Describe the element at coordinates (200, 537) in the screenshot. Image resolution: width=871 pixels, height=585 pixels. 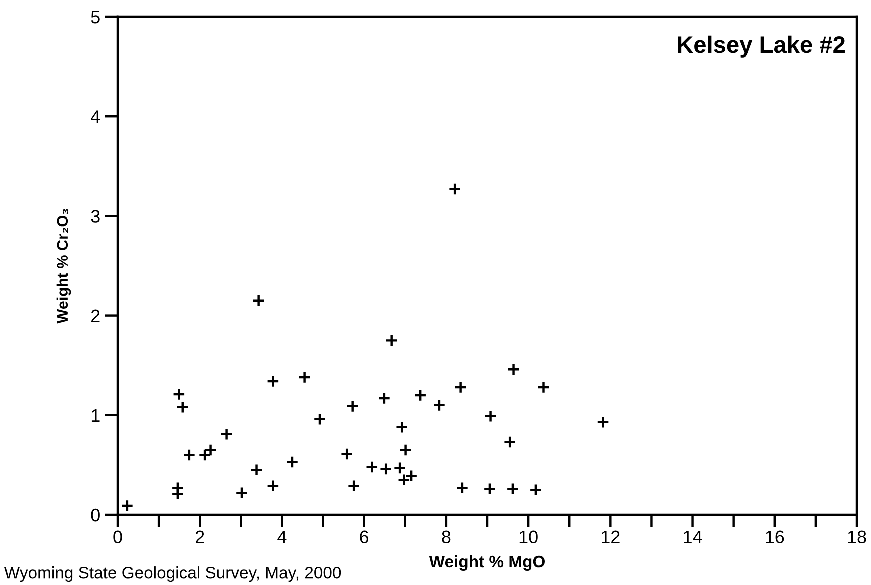
I see `x-tick-label: 2` at that location.